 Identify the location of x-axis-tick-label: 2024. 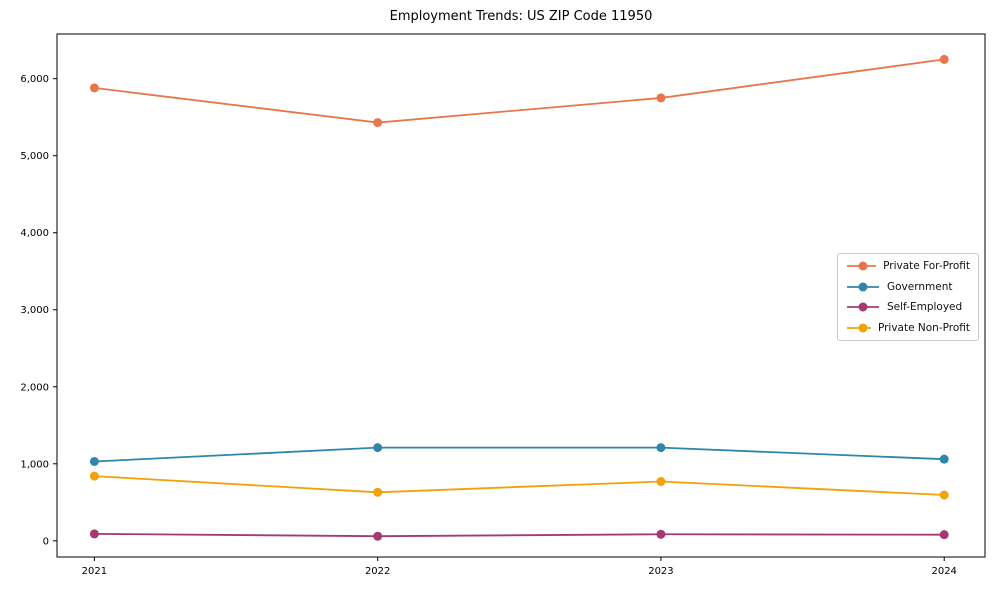
(943, 571).